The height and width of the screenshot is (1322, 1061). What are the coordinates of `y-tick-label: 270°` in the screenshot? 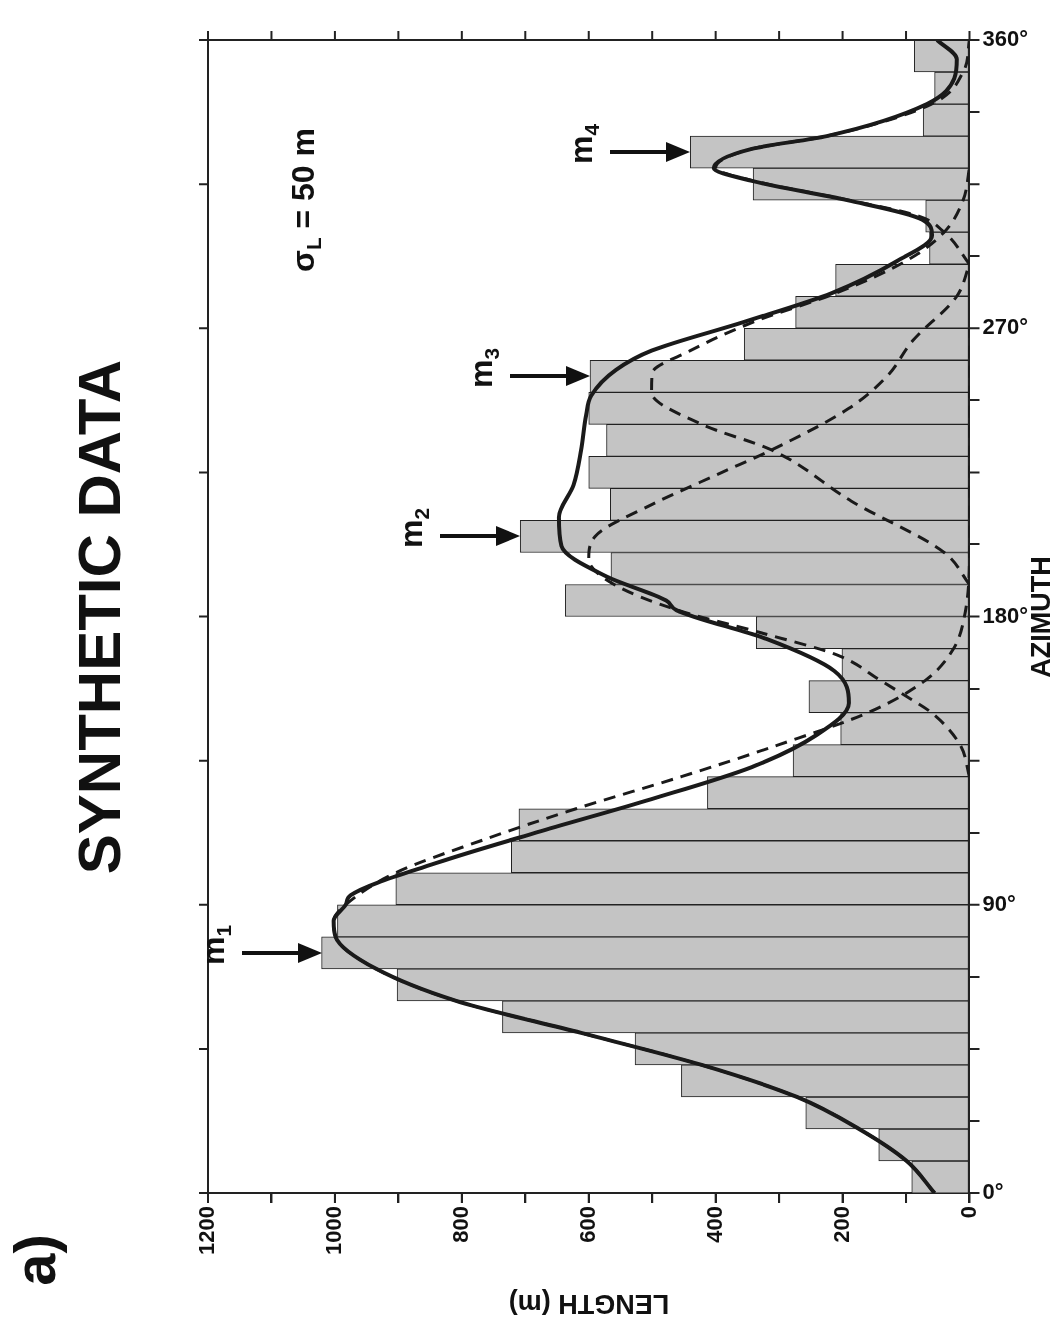 It's located at (1005, 327).